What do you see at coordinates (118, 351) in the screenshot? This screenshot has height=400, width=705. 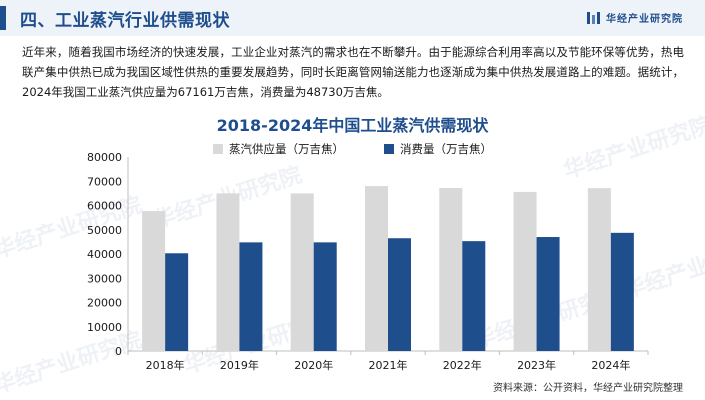 I see `y-tick-label: 0` at bounding box center [118, 351].